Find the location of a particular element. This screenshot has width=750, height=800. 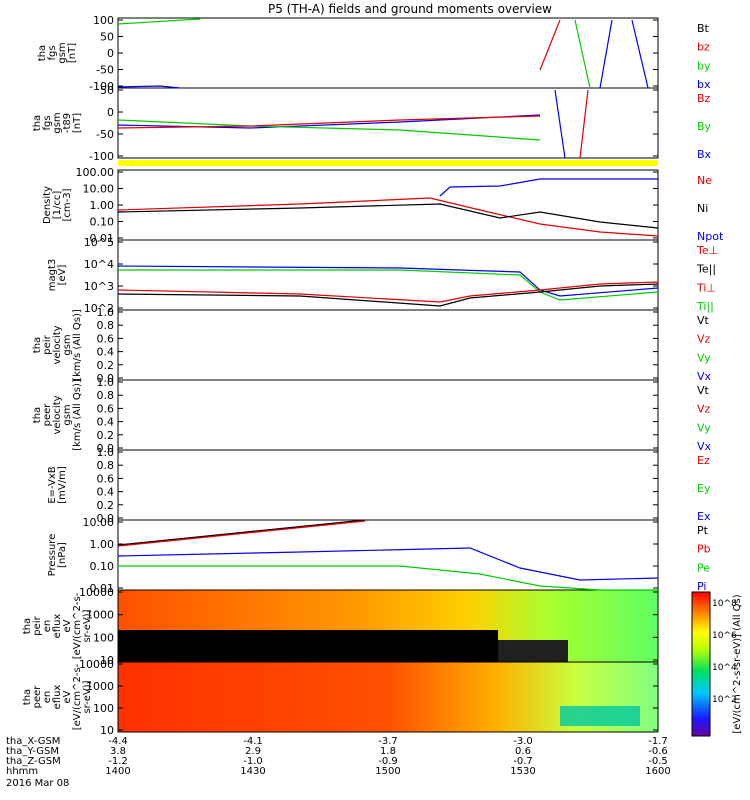

y-tick-label: 0 is located at coordinates (110, 53).